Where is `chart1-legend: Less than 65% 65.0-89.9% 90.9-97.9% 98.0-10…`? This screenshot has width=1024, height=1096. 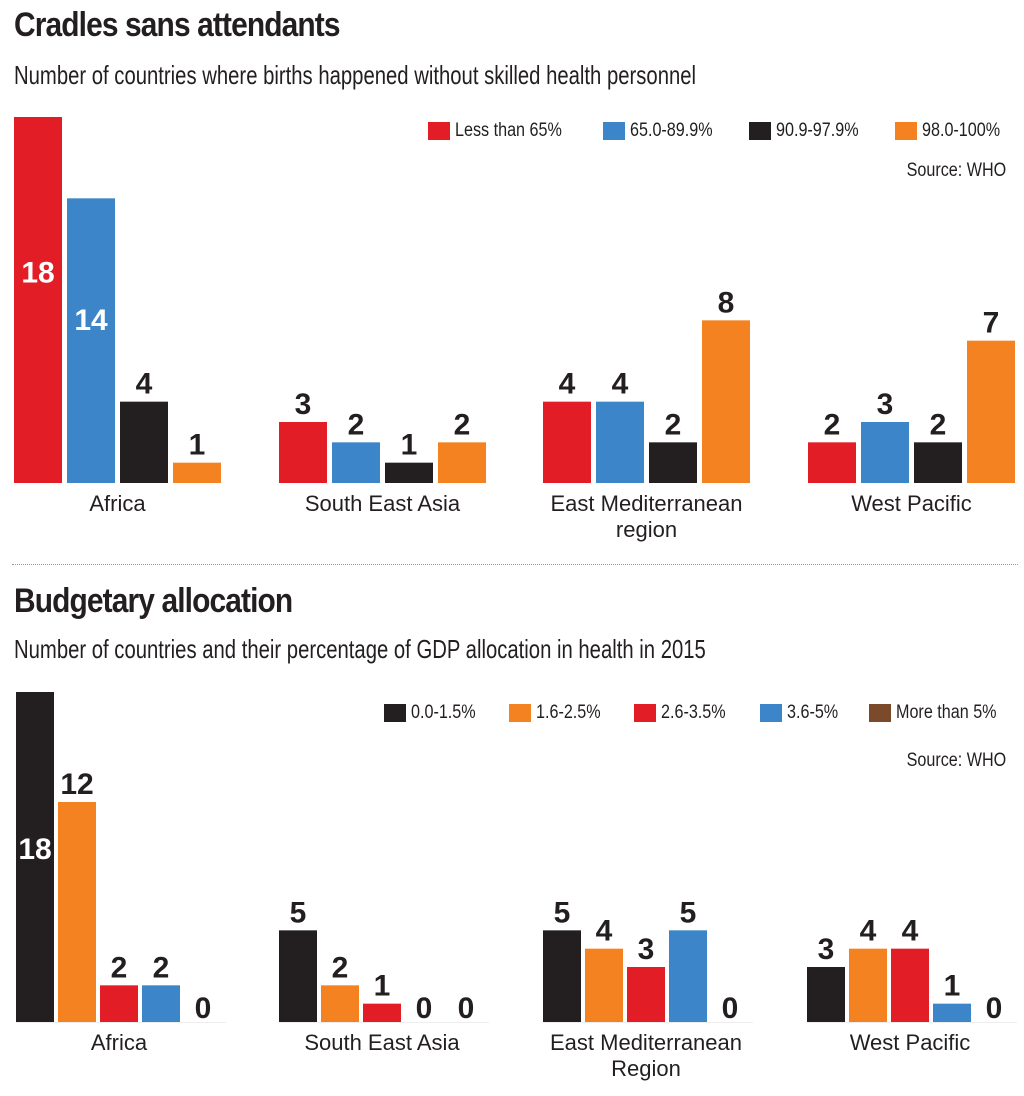 chart1-legend: Less than 65% 65.0-89.9% 90.9-97.9% 98.0-10… is located at coordinates (721, 131).